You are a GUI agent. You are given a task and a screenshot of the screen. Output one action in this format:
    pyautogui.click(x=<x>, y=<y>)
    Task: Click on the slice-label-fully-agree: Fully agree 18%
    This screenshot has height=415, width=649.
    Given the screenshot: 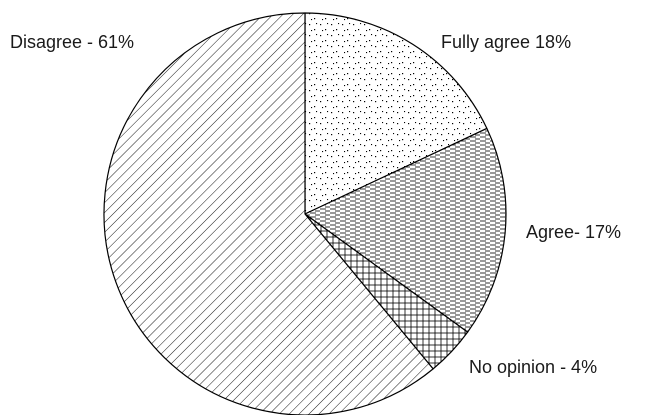 What is the action you would take?
    pyautogui.click(x=506, y=42)
    